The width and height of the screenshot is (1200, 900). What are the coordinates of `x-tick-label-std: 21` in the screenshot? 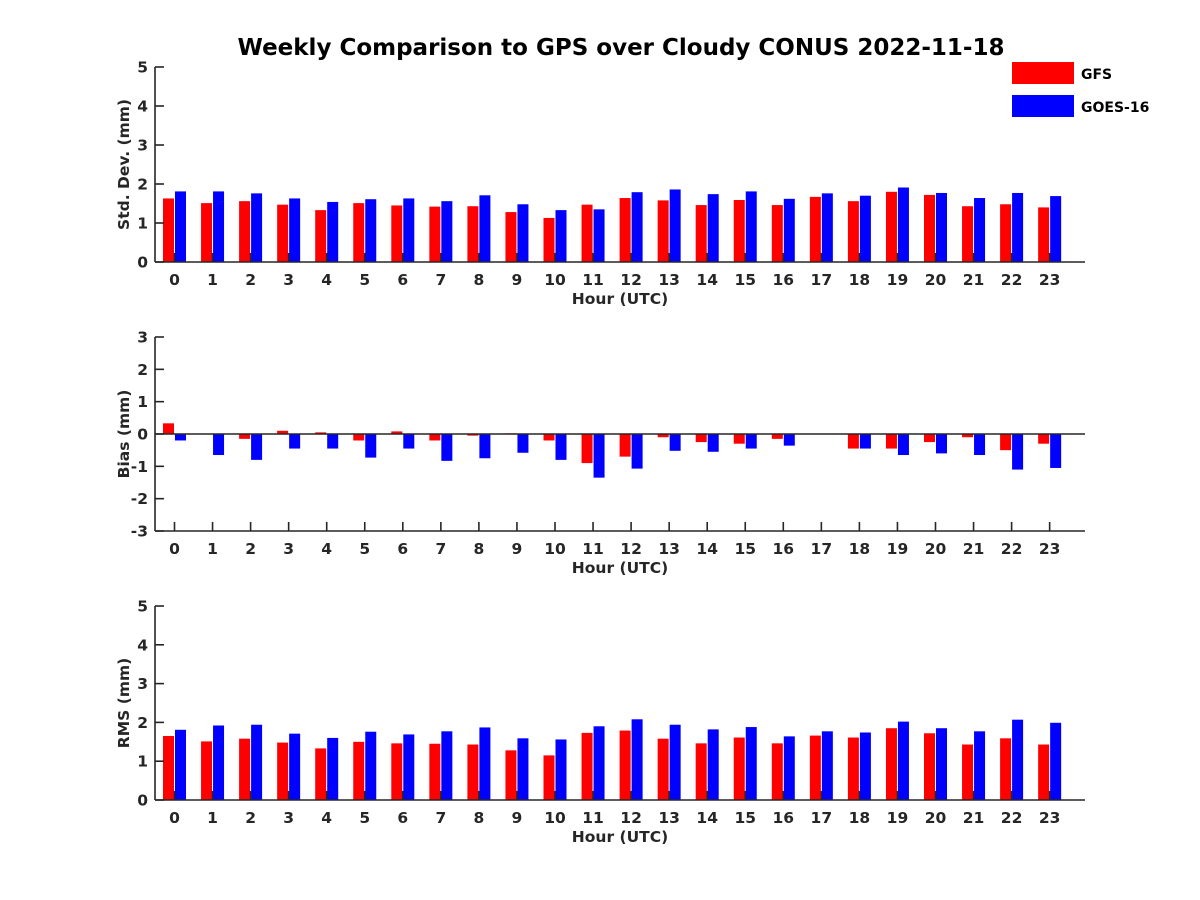 It's located at (974, 280).